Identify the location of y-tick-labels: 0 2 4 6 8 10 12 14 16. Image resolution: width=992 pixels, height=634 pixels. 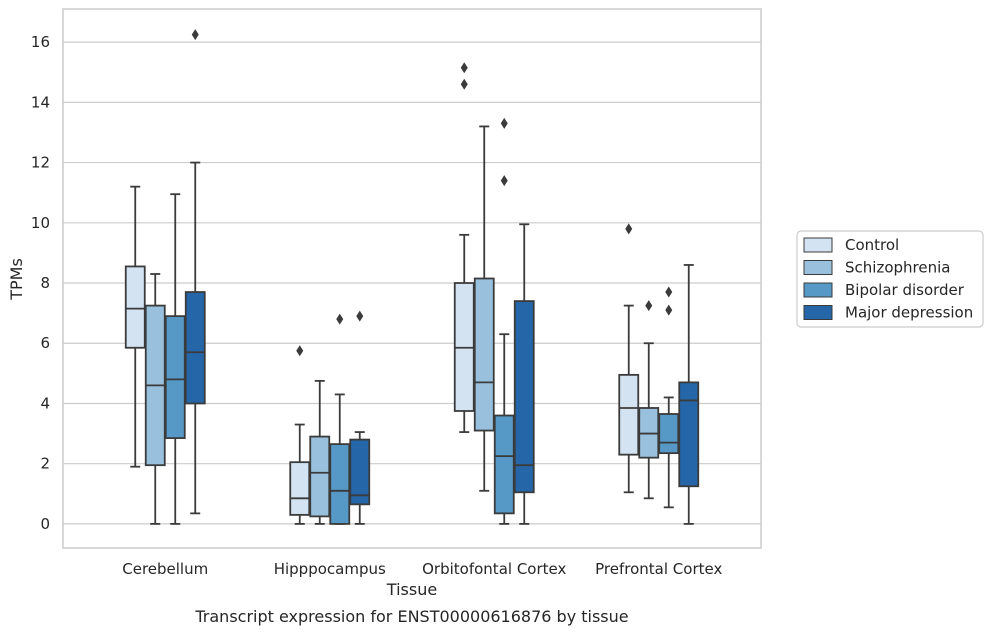
(40, 283).